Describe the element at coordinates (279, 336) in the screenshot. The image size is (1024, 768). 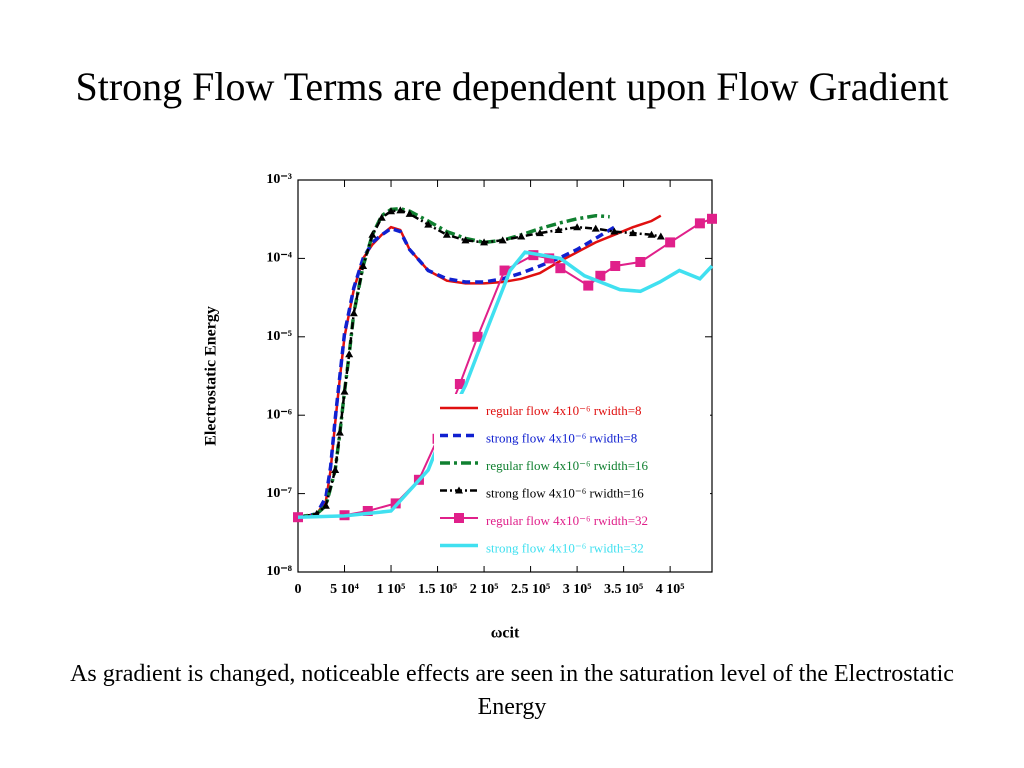
I see `y-tick-label: 10⁻⁵` at that location.